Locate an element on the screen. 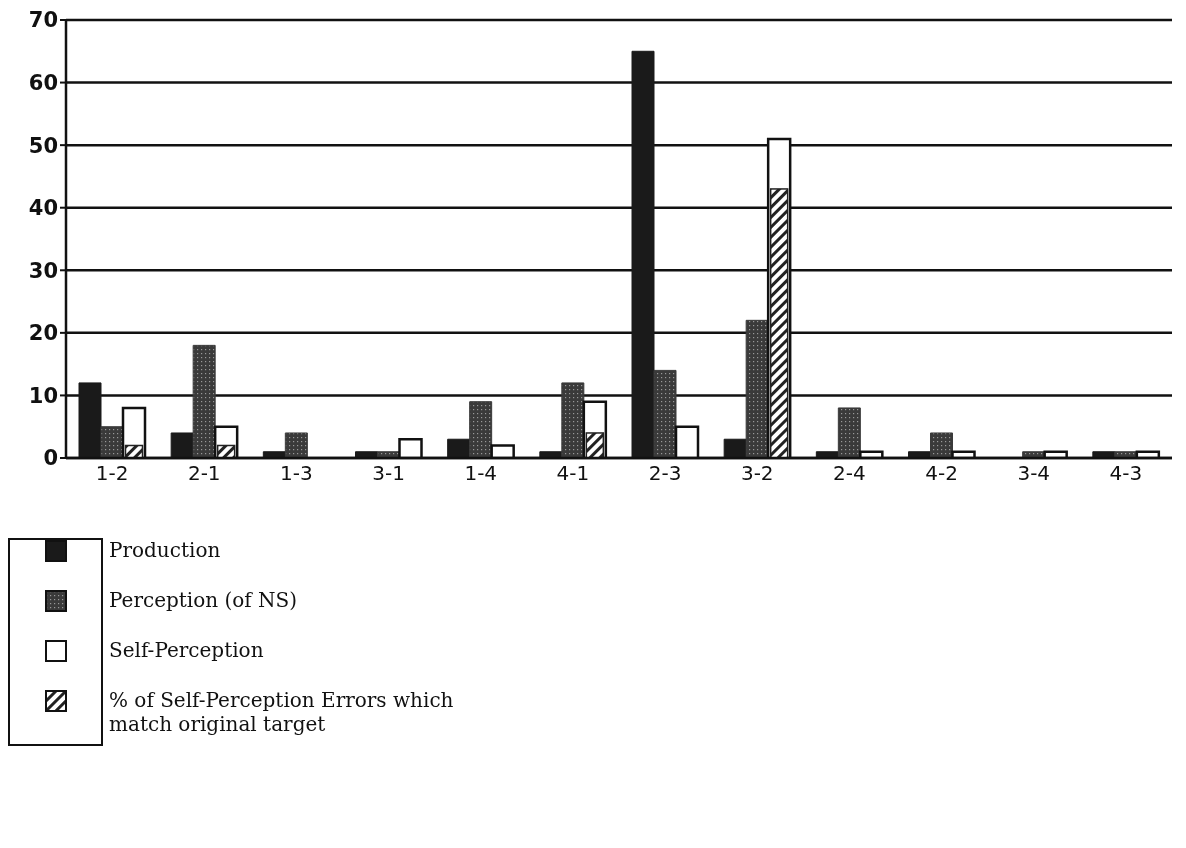 This screenshot has width=1186, height=848. legend-label: Production is located at coordinates (165, 550).